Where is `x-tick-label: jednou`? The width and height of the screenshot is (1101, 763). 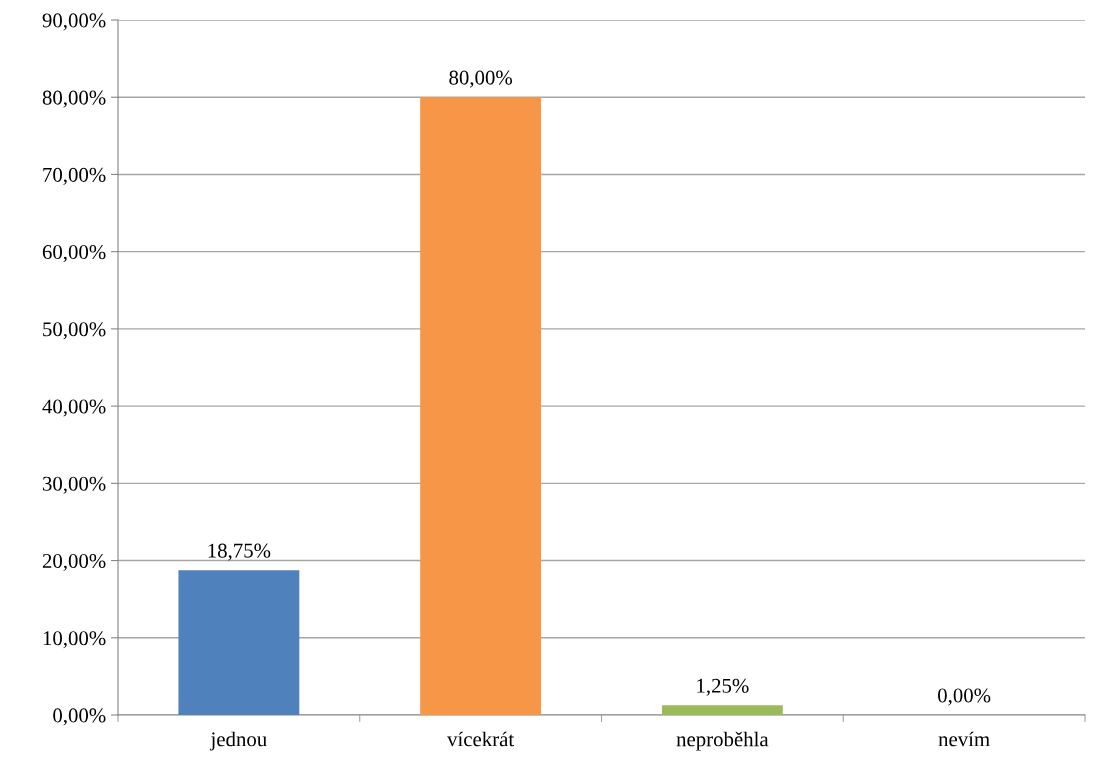 x-tick-label: jednou is located at coordinates (238, 741).